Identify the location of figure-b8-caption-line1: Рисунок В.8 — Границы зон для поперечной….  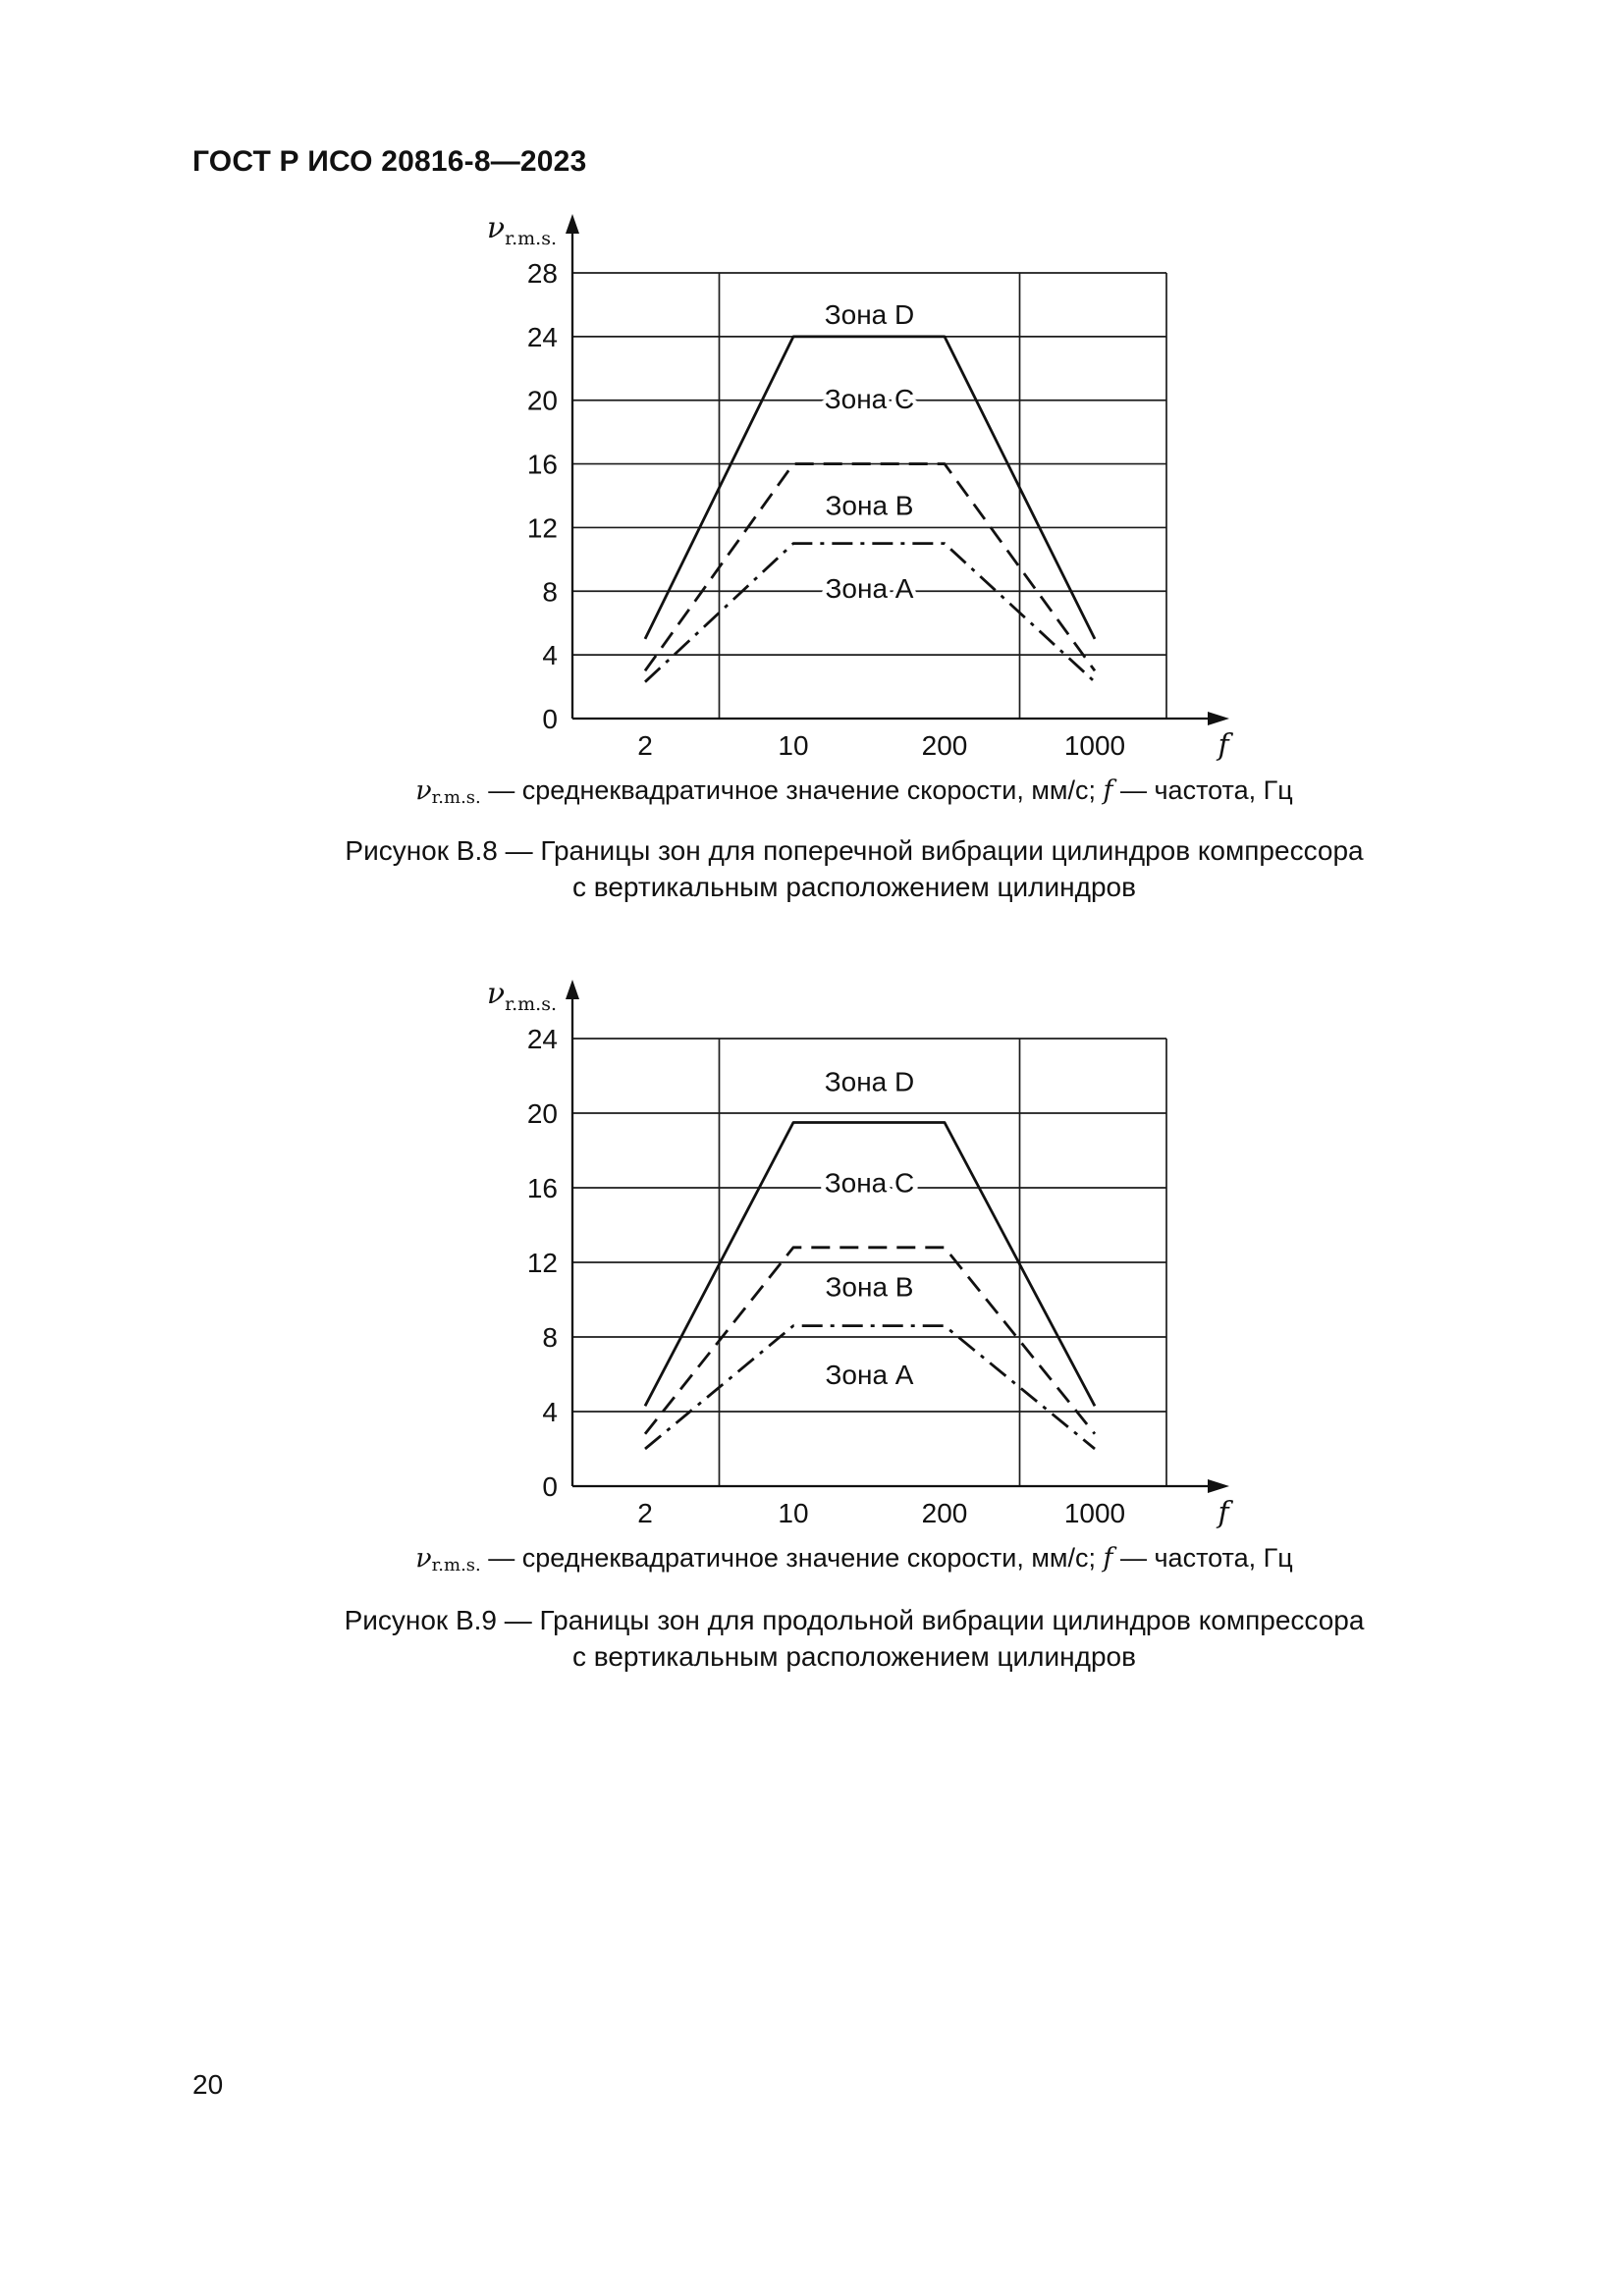
(854, 851).